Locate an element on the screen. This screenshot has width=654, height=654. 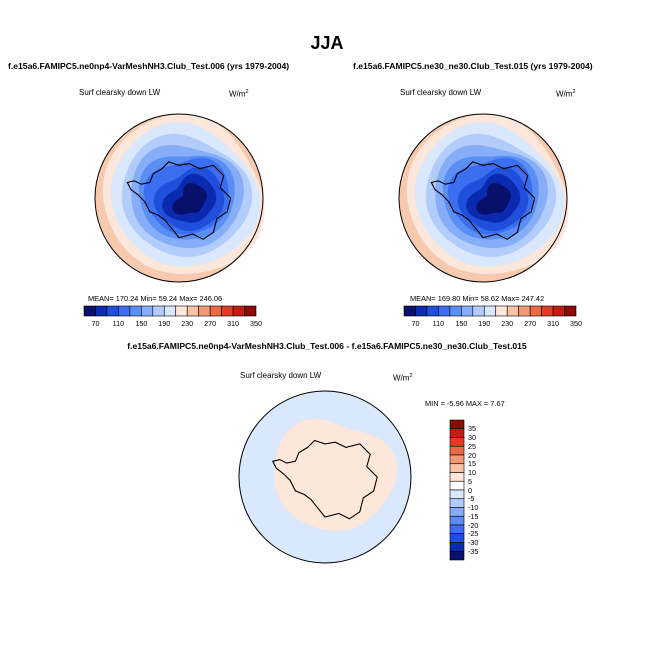
colorbar-tick-label: 10 is located at coordinates (472, 472).